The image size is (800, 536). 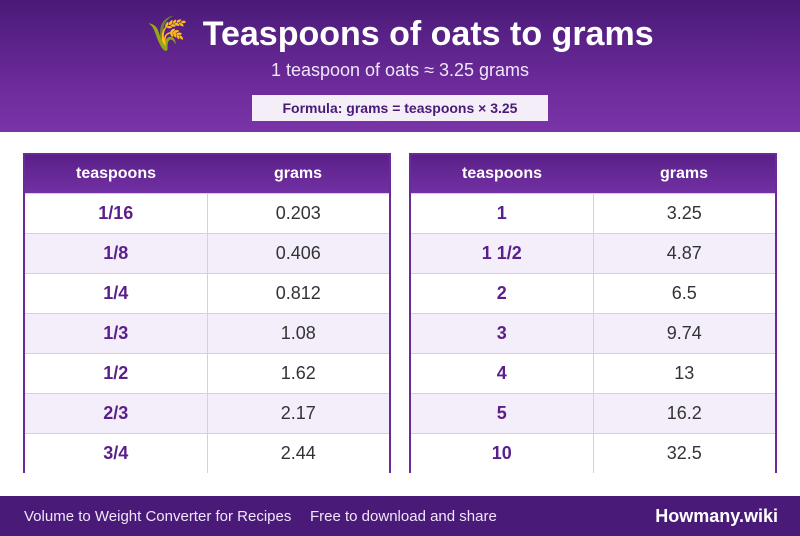 I want to click on footer-share-note: Free to download and share, so click(x=403, y=516).